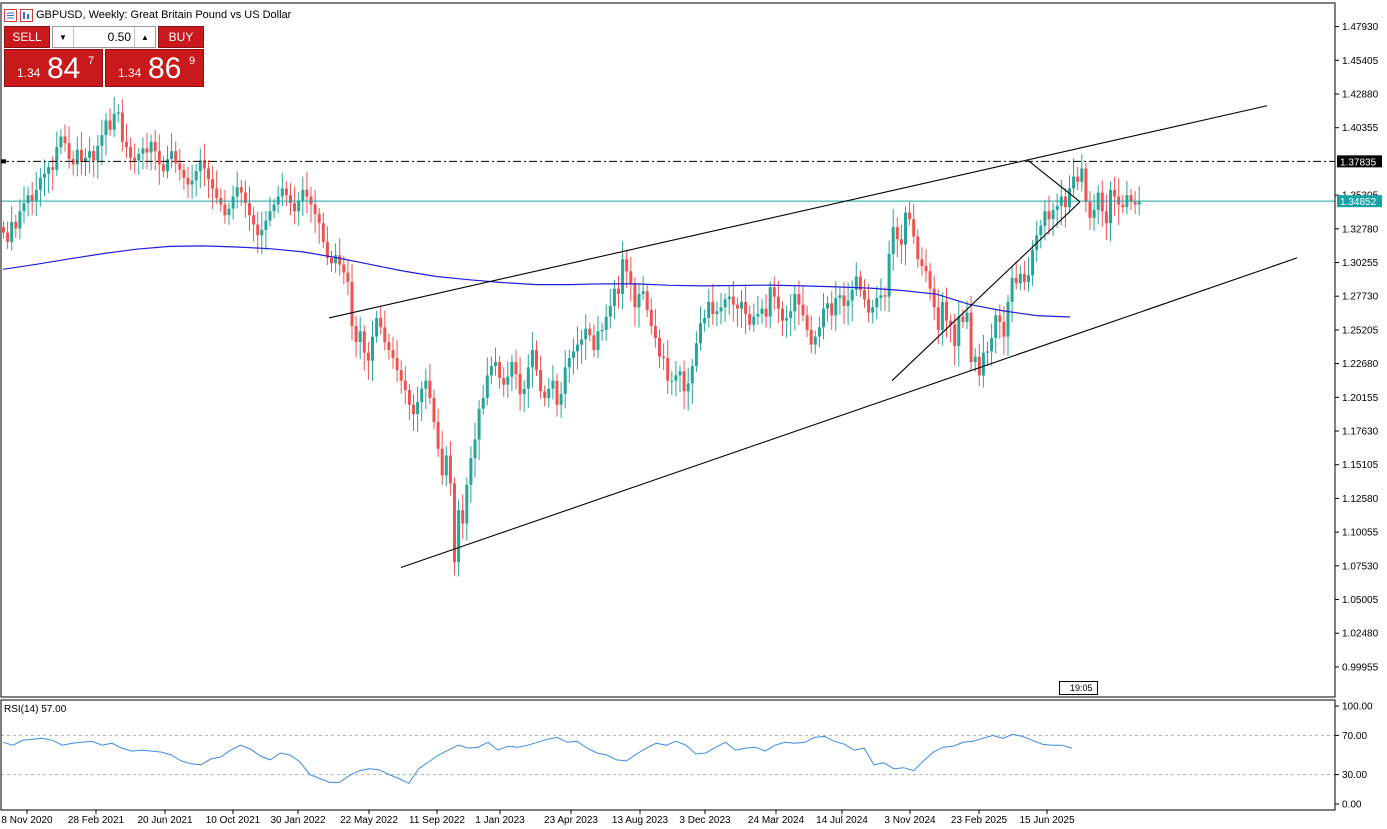 The width and height of the screenshot is (1387, 829). Describe the element at coordinates (144, 37) in the screenshot. I see `lot-increase-icon: ▲` at that location.